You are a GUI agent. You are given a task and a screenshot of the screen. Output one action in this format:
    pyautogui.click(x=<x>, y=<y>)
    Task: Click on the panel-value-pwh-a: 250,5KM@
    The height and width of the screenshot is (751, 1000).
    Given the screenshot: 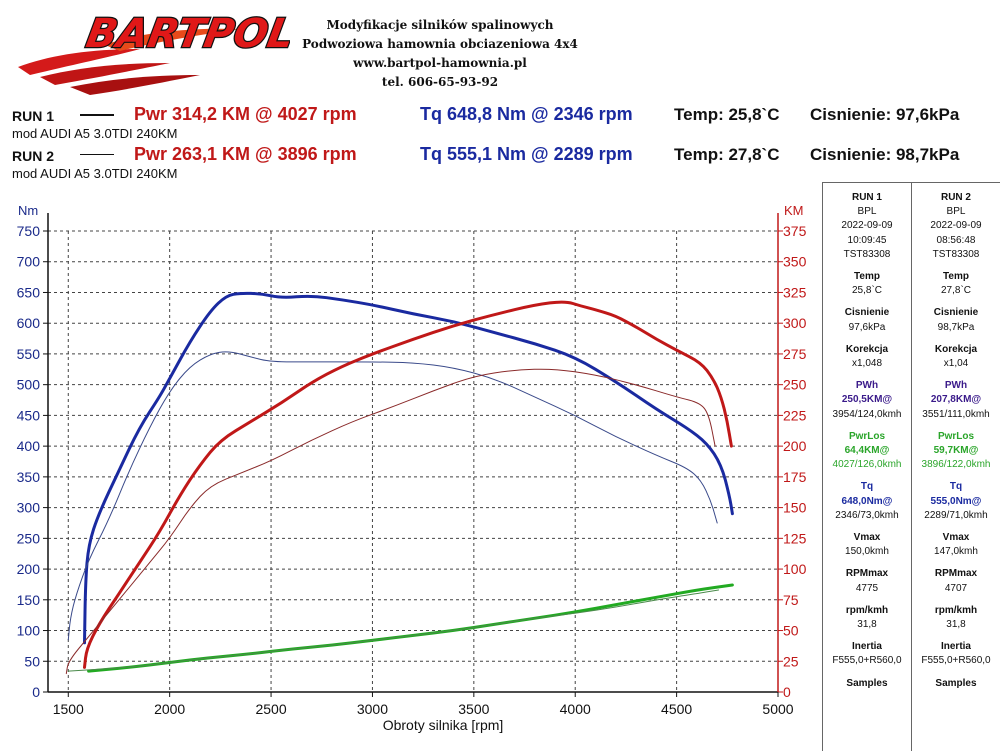 What is the action you would take?
    pyautogui.click(x=867, y=400)
    